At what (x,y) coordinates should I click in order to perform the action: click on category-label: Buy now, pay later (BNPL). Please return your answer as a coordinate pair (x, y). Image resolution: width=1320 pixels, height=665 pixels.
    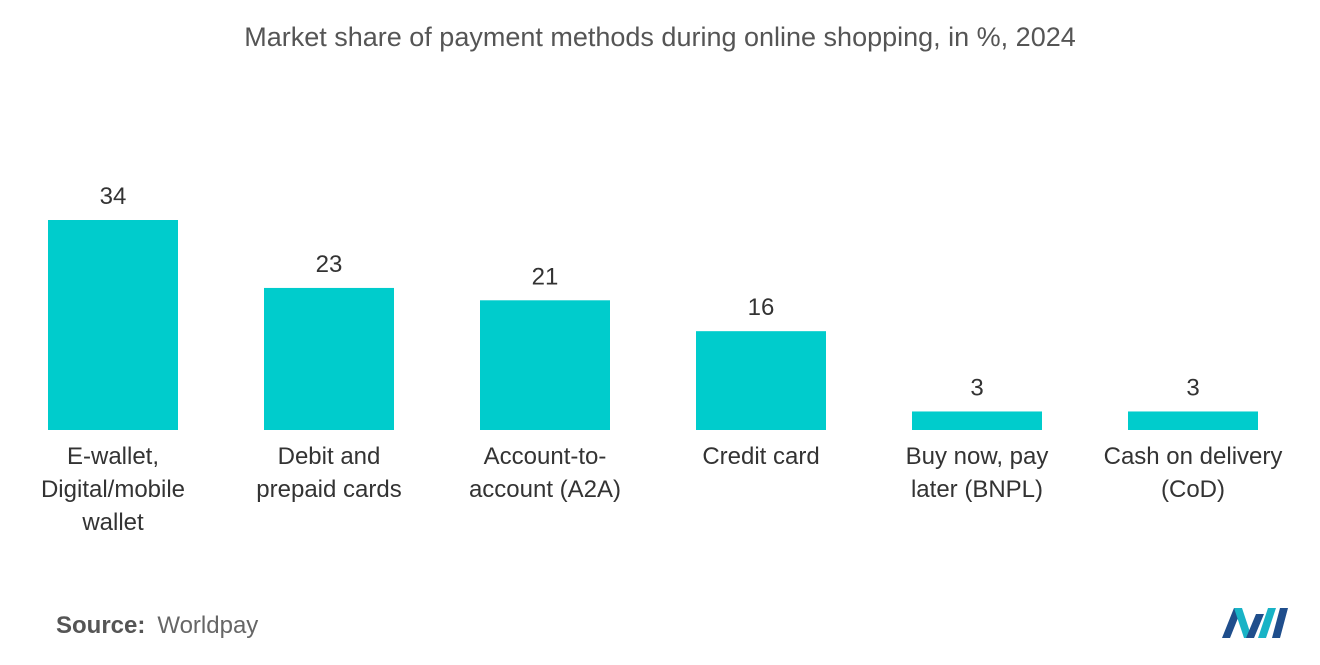
    Looking at the image, I should click on (977, 473).